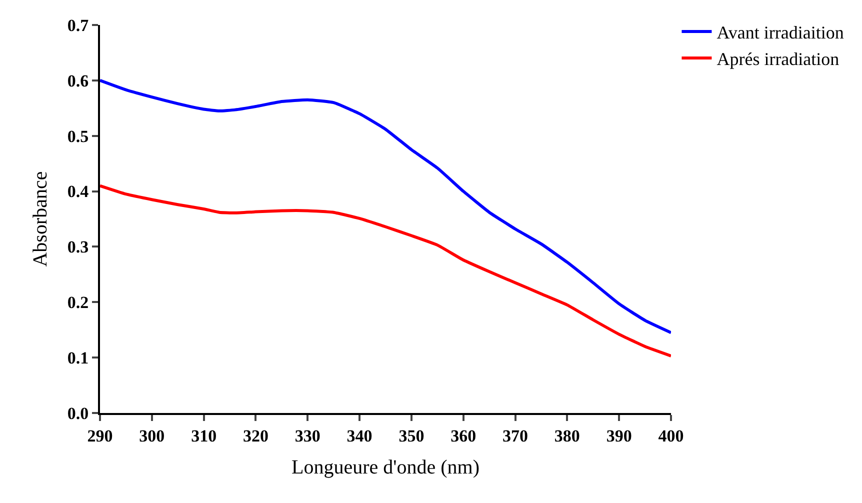 The height and width of the screenshot is (503, 862). What do you see at coordinates (78, 25) in the screenshot?
I see `y-tick-label: 0.7` at bounding box center [78, 25].